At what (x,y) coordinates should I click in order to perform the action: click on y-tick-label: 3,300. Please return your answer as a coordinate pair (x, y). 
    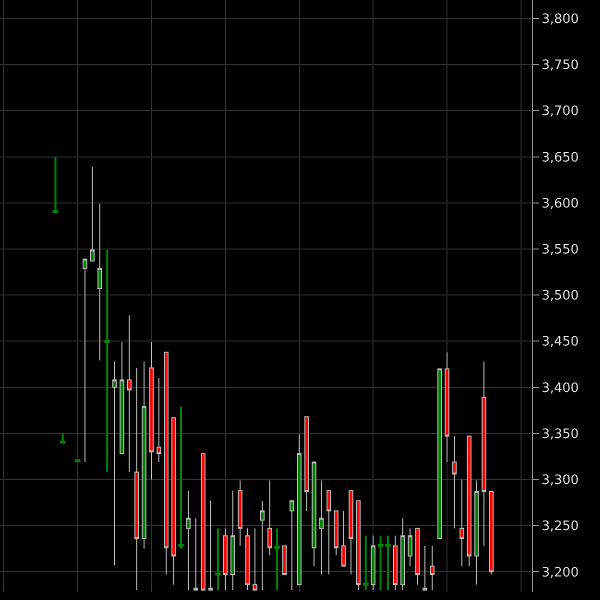
    Looking at the image, I should click on (560, 480).